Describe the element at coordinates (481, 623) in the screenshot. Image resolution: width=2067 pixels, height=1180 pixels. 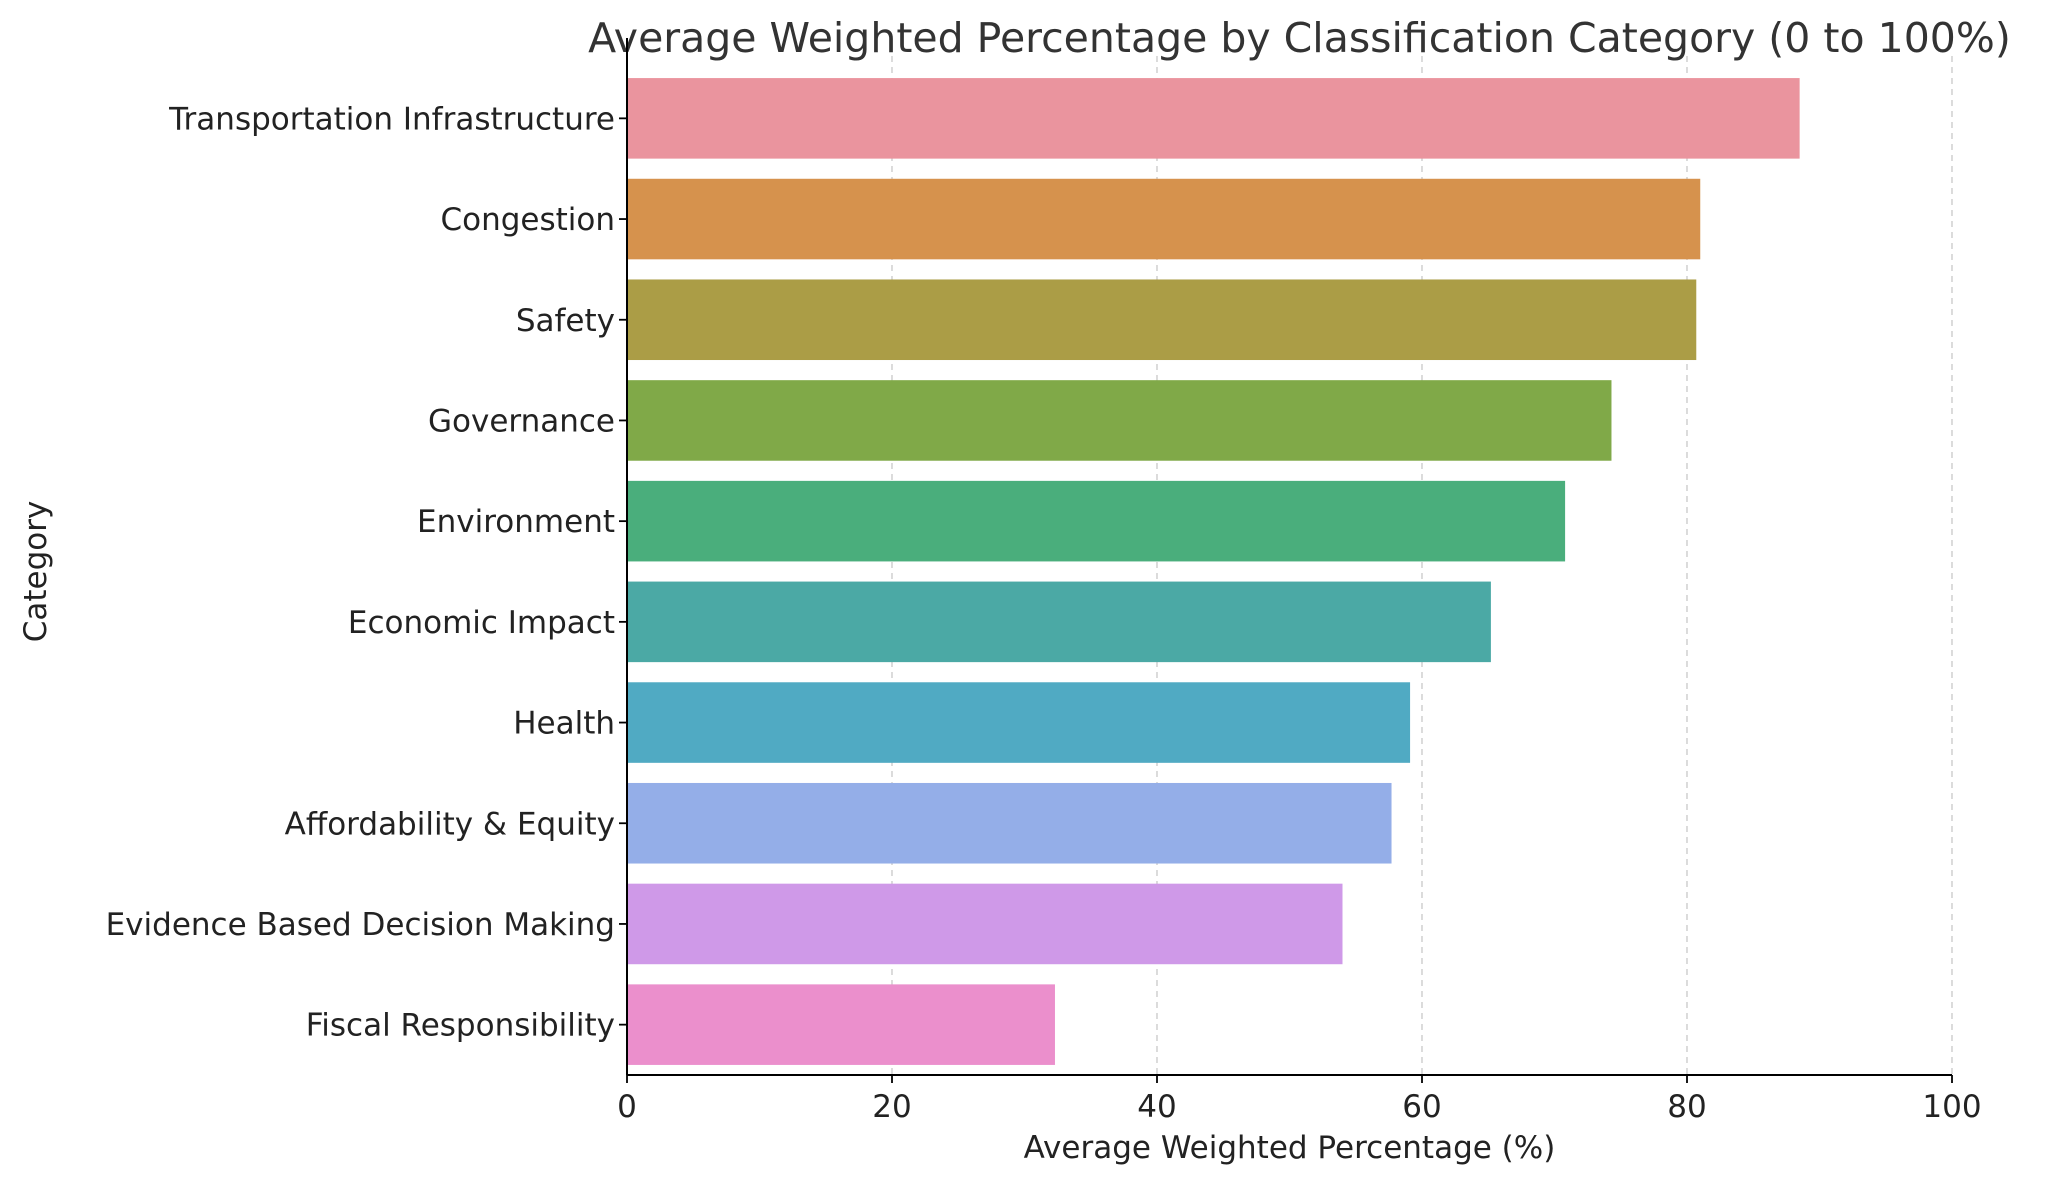
I see `y-tick-label: Economic Impact` at that location.